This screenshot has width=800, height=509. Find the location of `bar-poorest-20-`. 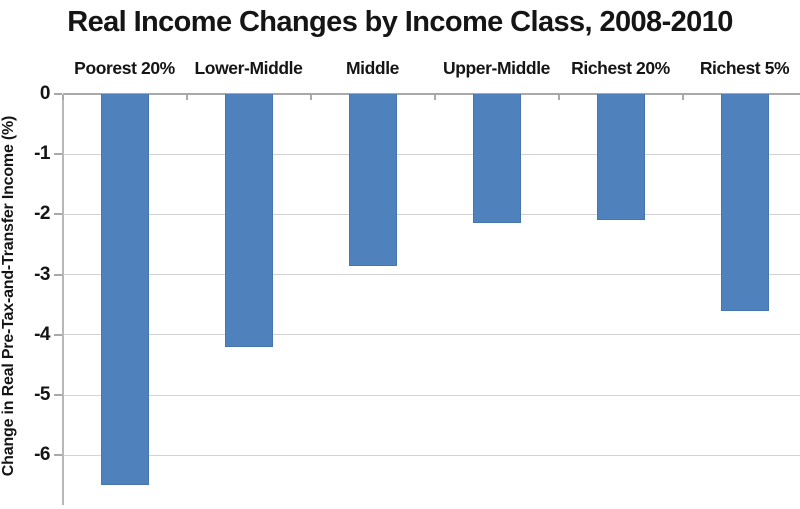

bar-poorest-20- is located at coordinates (124, 290).